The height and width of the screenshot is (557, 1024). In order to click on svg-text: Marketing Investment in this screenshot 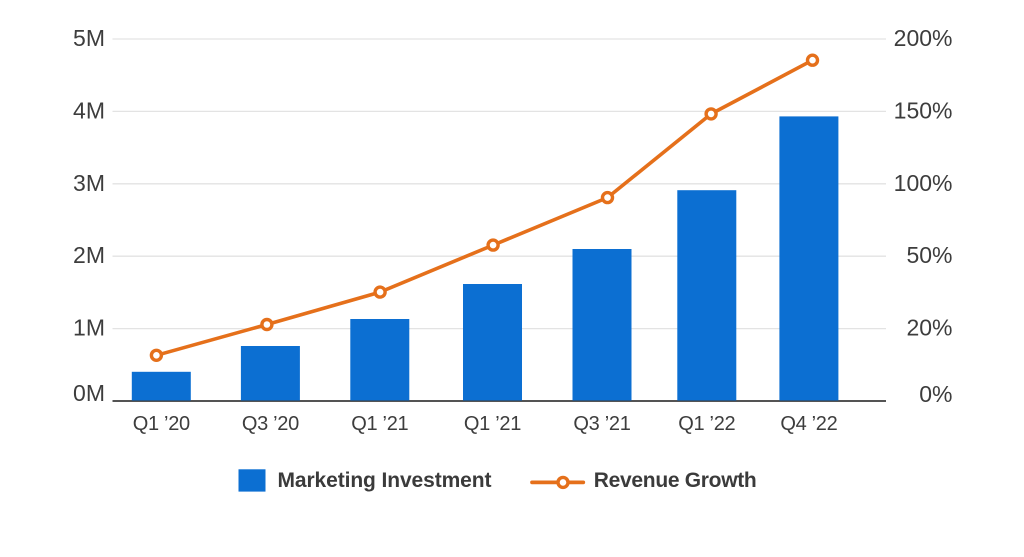, I will do `click(385, 480)`.